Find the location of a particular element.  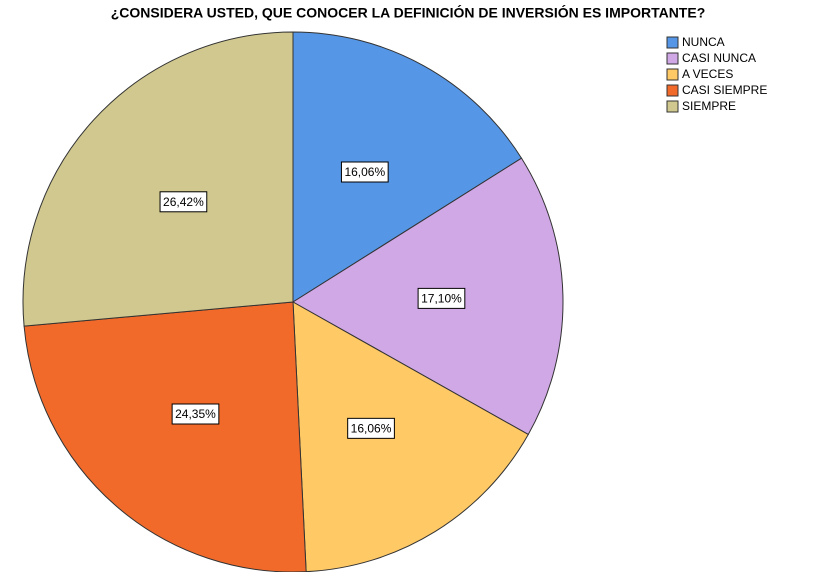

data-label: 17,10% is located at coordinates (441, 299).